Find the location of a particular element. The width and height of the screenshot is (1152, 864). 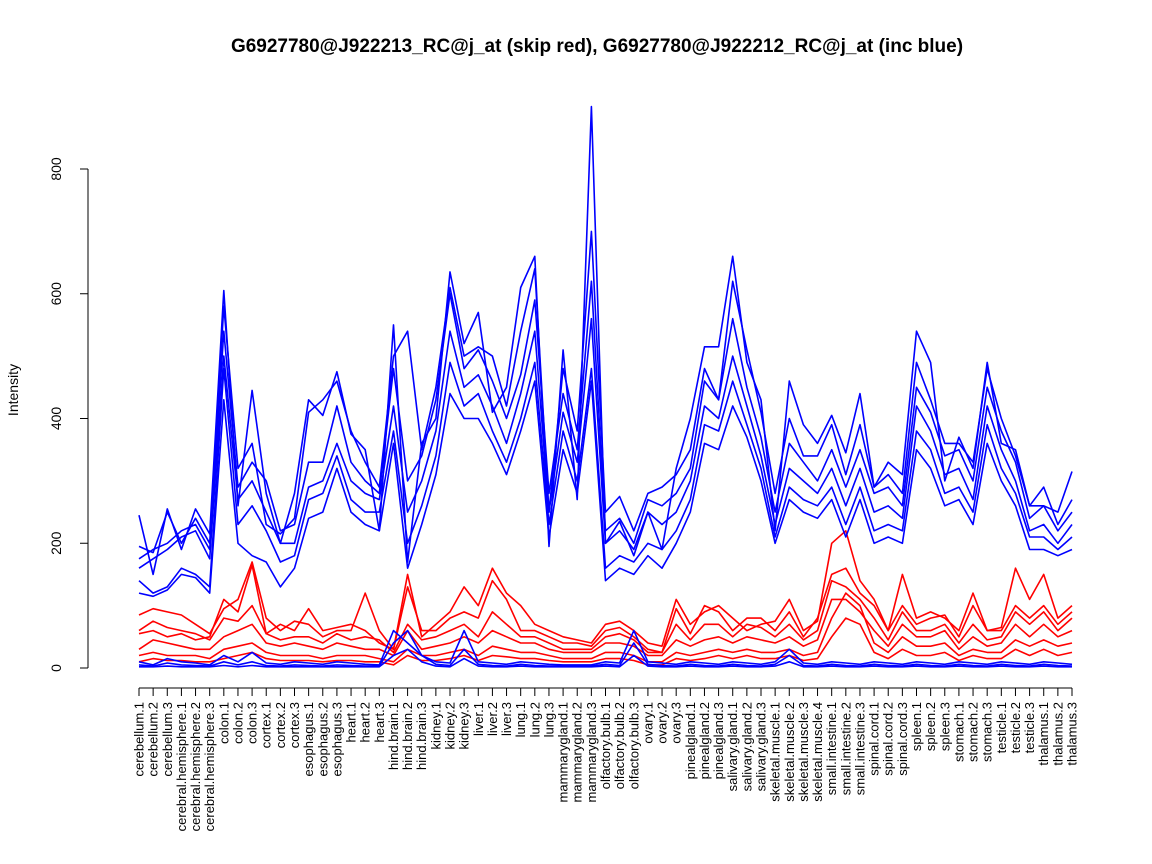

x-tick-label: cortex.2 is located at coordinates (280, 725).